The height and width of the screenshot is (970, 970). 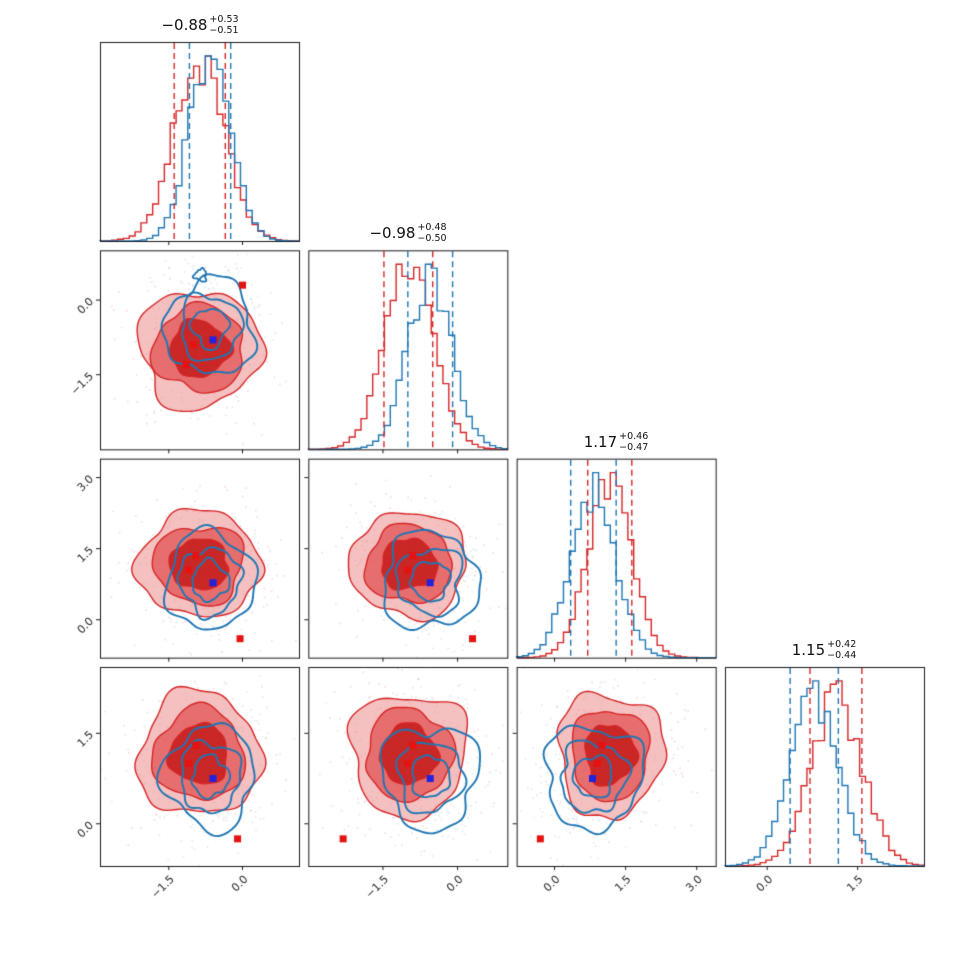 I want to click on param-1-title: −0.98 +0.48 −0.50, so click(x=407, y=233).